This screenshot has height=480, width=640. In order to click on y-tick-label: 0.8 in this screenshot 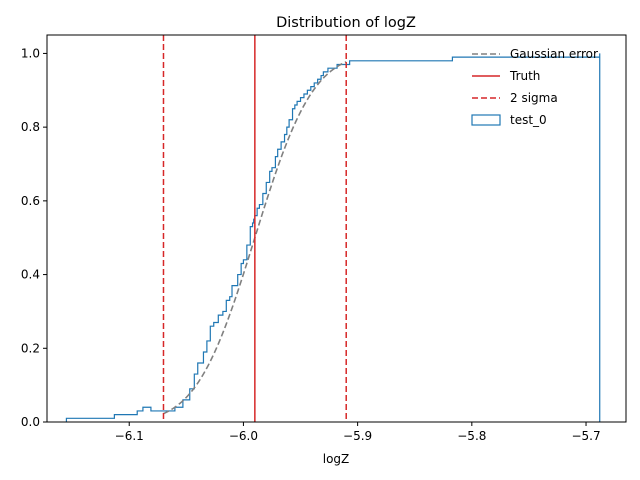, I will do `click(30, 127)`.